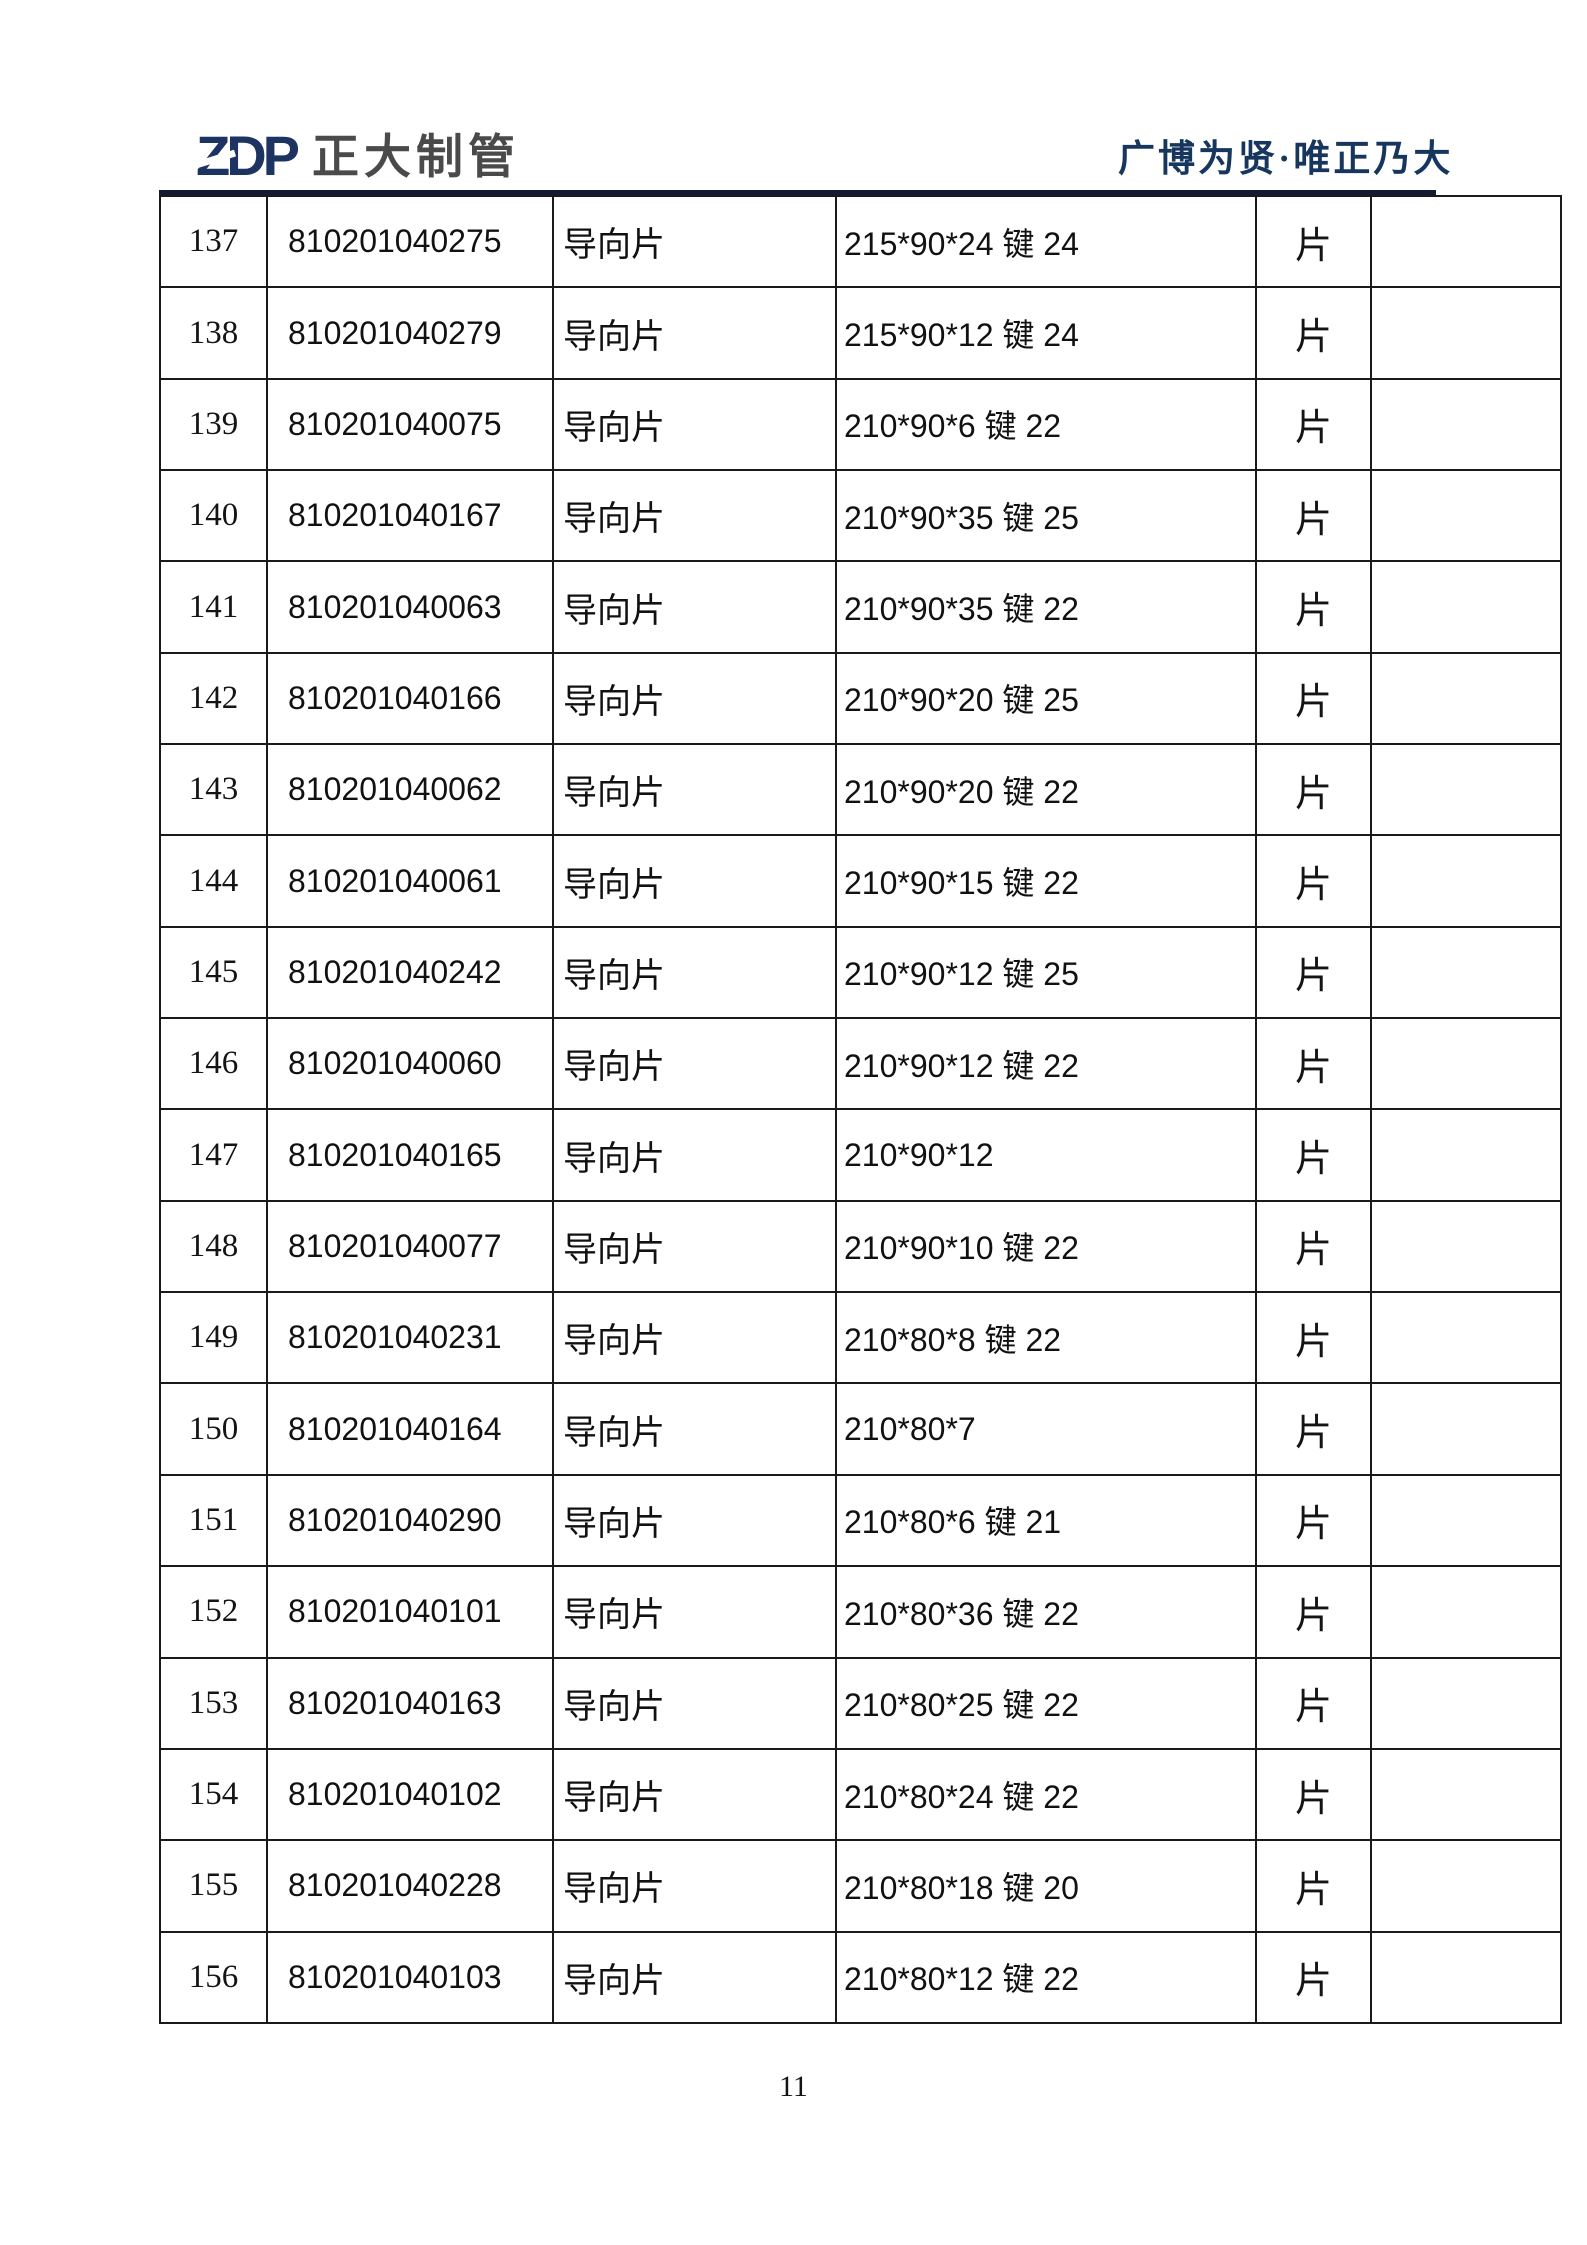 Image resolution: width=1587 pixels, height=2245 pixels. What do you see at coordinates (410, 1064) in the screenshot?
I see `part-code-cell: 810201040060` at bounding box center [410, 1064].